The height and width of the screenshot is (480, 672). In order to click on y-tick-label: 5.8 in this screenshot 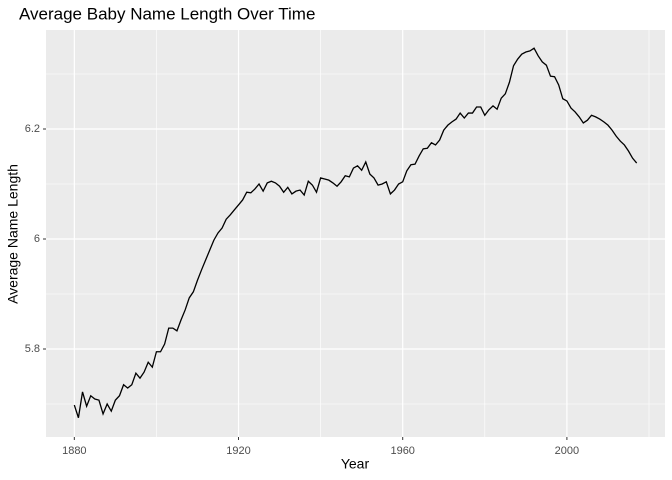, I will do `click(32, 349)`.